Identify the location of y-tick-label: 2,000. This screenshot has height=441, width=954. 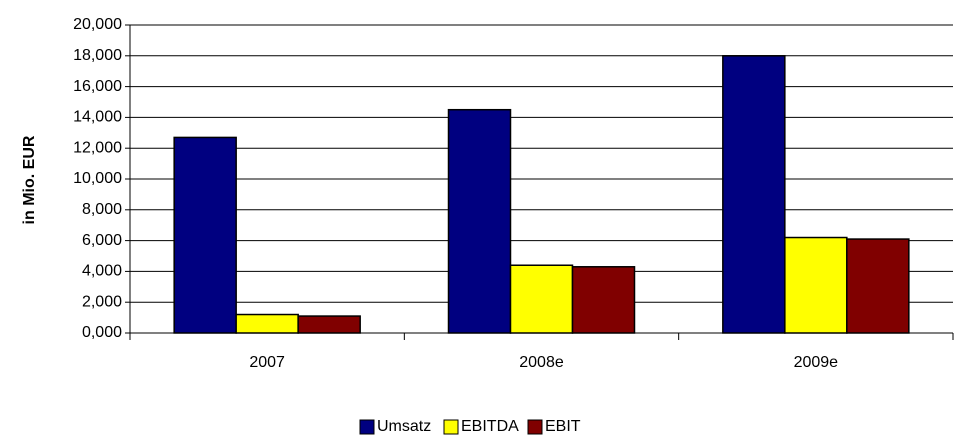
(102, 301).